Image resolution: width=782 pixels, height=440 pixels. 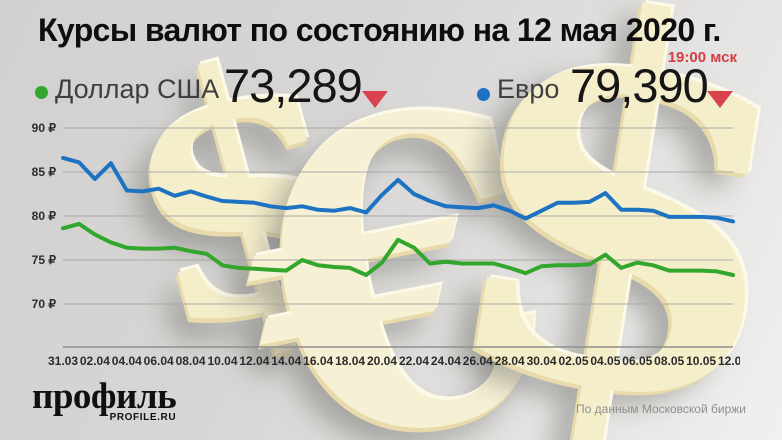 What do you see at coordinates (446, 361) in the screenshot?
I see `x-tick-label: 24.04` at bounding box center [446, 361].